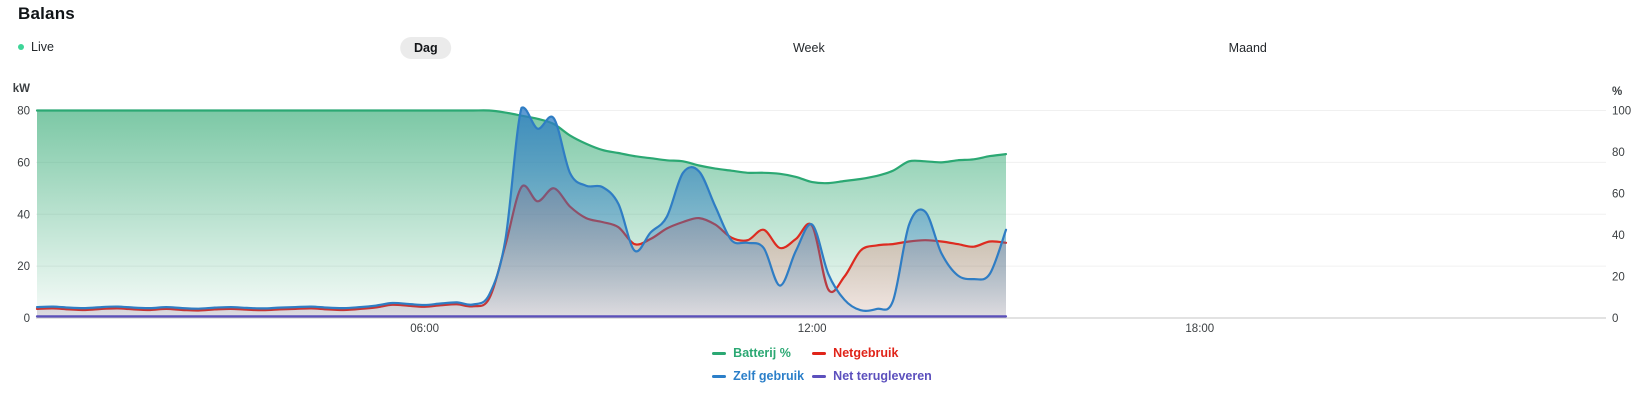 This screenshot has width=1644, height=406. I want to click on y-axis-left-tick: 60, so click(23, 163).